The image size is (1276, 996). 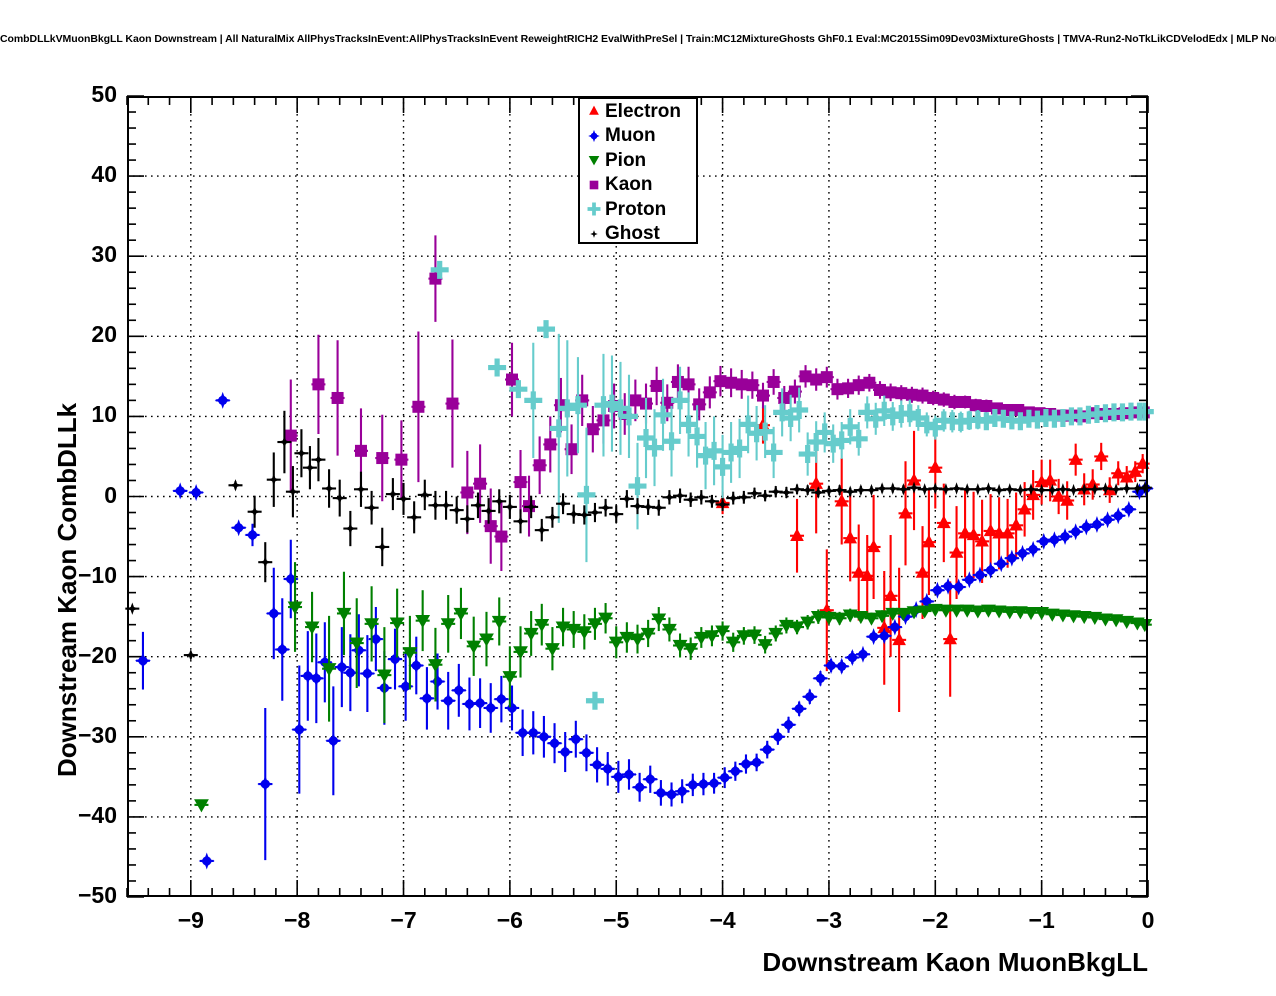 What do you see at coordinates (638, 111) in the screenshot?
I see `legend-item-electron: Electron` at bounding box center [638, 111].